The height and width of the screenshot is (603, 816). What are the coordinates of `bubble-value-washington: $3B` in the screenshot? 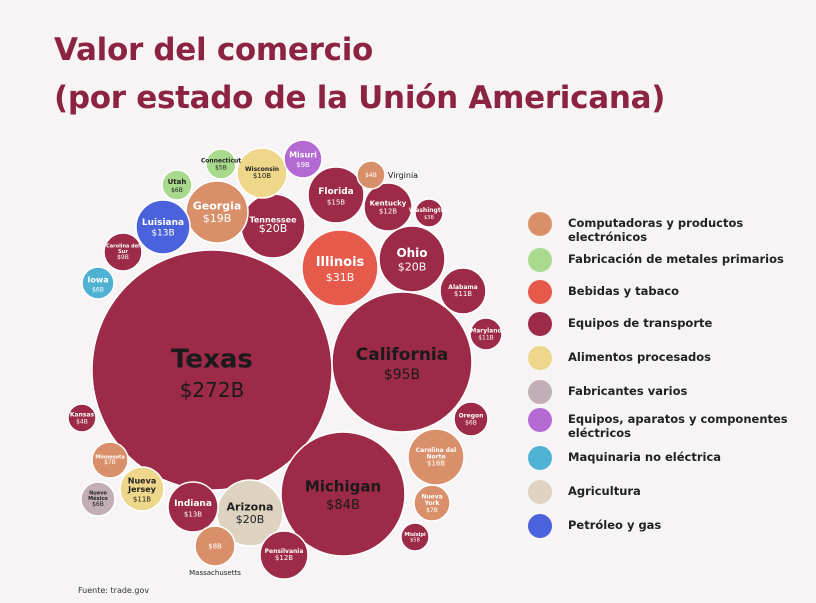 It's located at (429, 218).